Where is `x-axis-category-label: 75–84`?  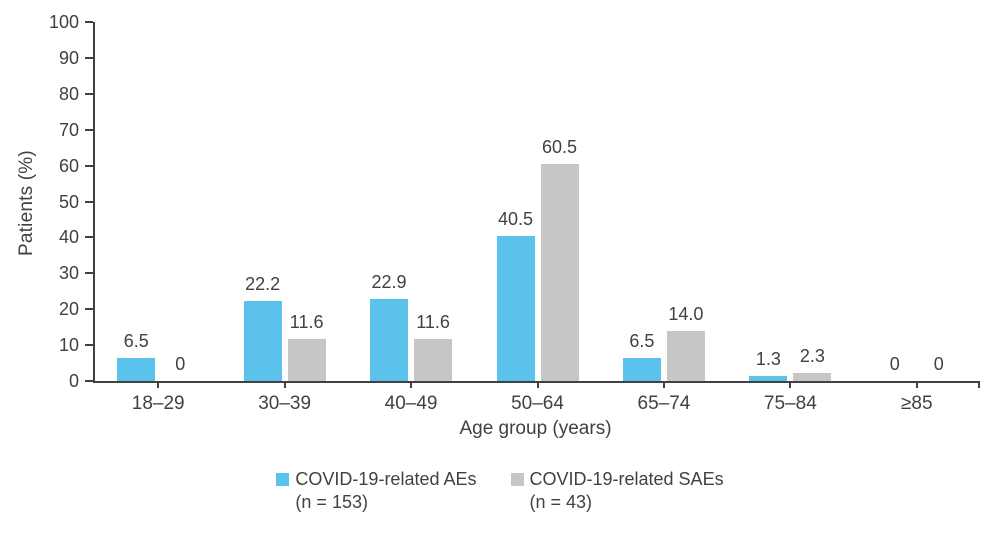
x-axis-category-label: 75–84 is located at coordinates (790, 403).